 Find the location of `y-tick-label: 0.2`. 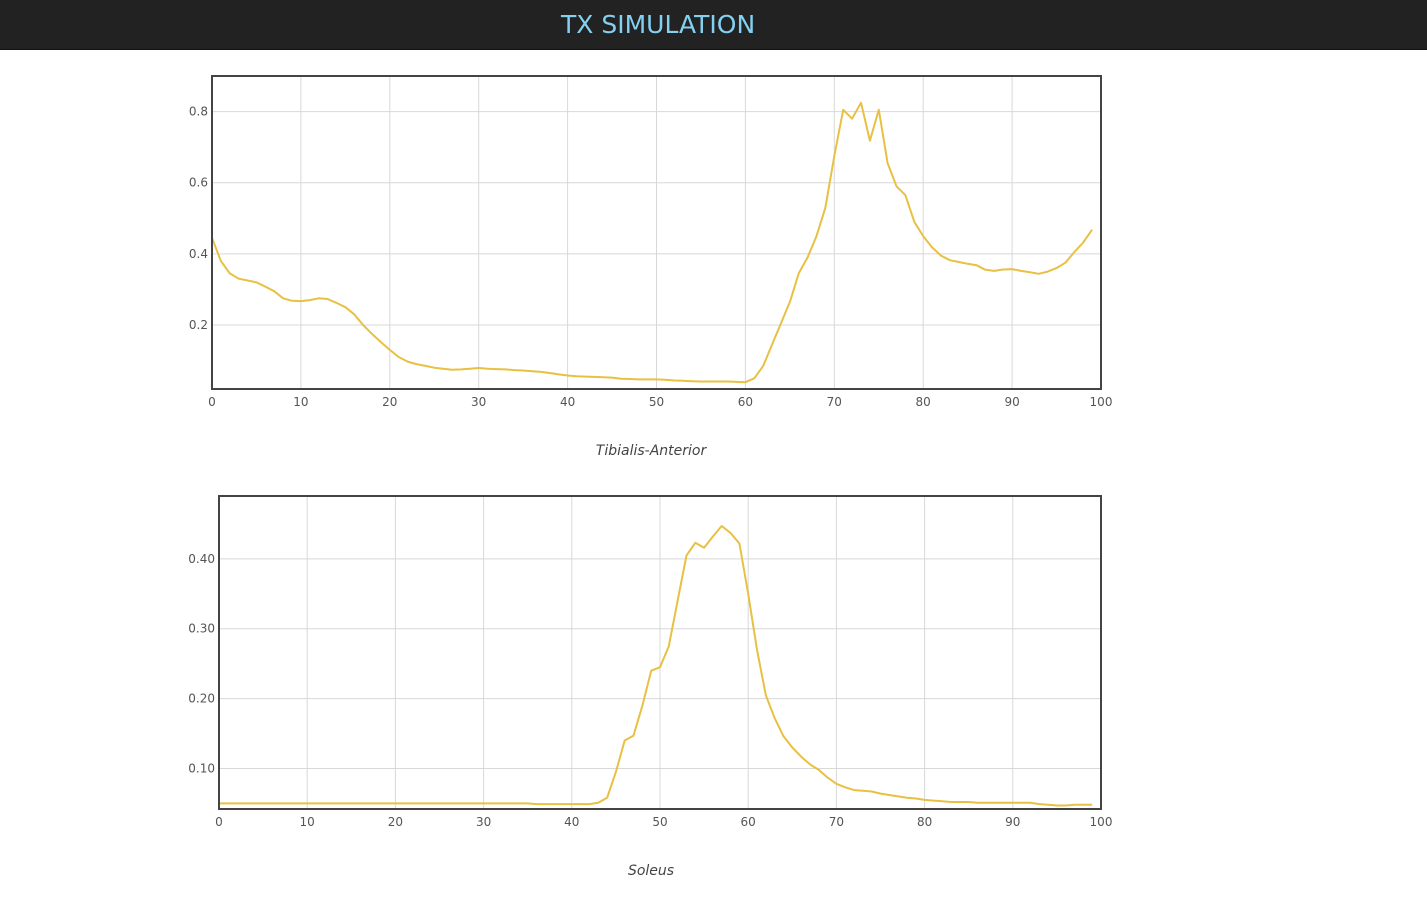

y-tick-label: 0.2 is located at coordinates (198, 325).